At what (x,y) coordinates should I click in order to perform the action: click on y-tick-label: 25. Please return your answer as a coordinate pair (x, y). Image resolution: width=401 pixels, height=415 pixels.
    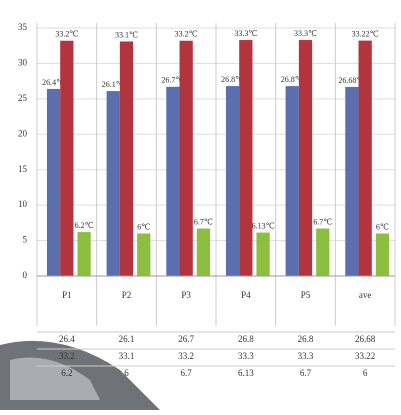
    Looking at the image, I should click on (23, 98).